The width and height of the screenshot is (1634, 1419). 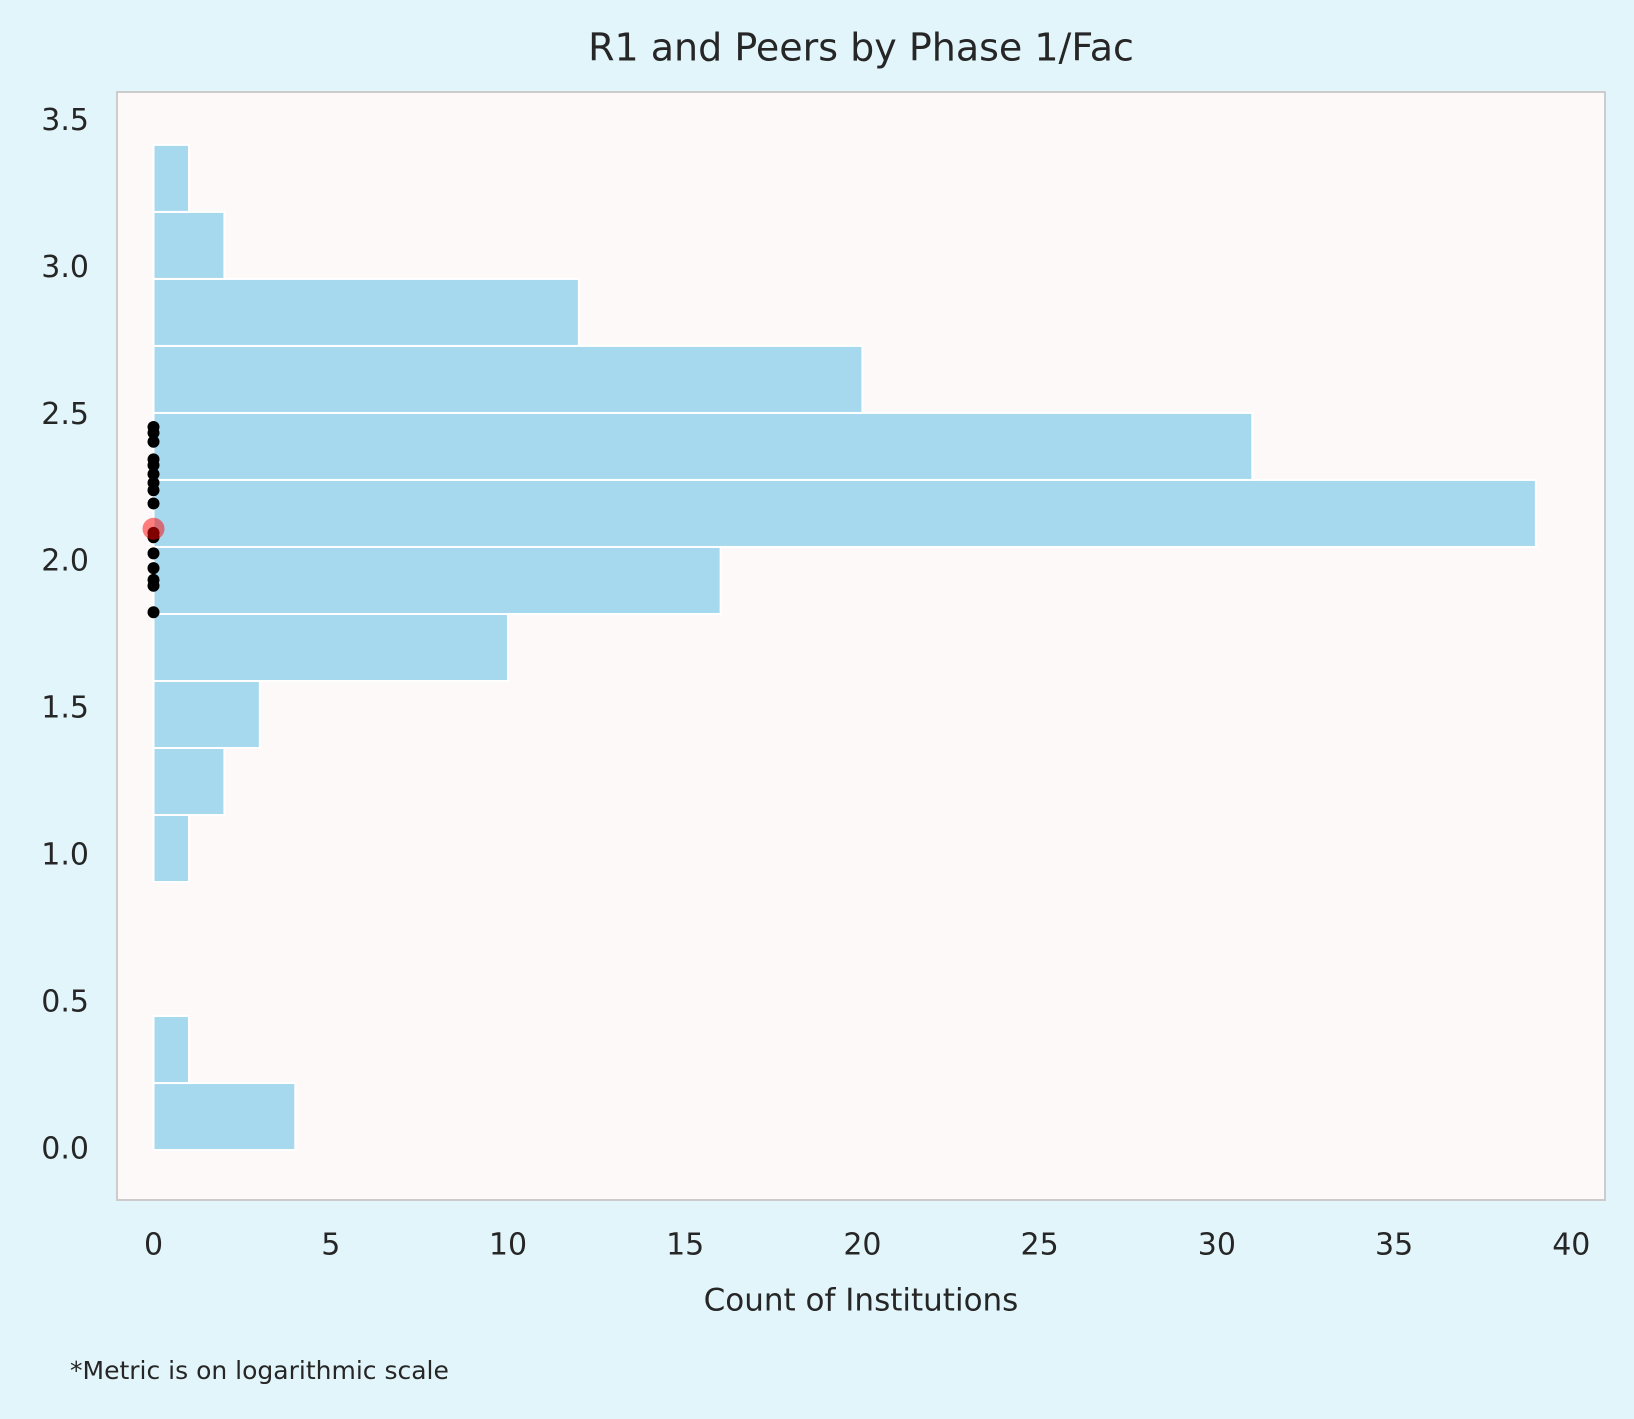 What do you see at coordinates (861, 1301) in the screenshot?
I see `x-axis-label: Count of Institutions` at bounding box center [861, 1301].